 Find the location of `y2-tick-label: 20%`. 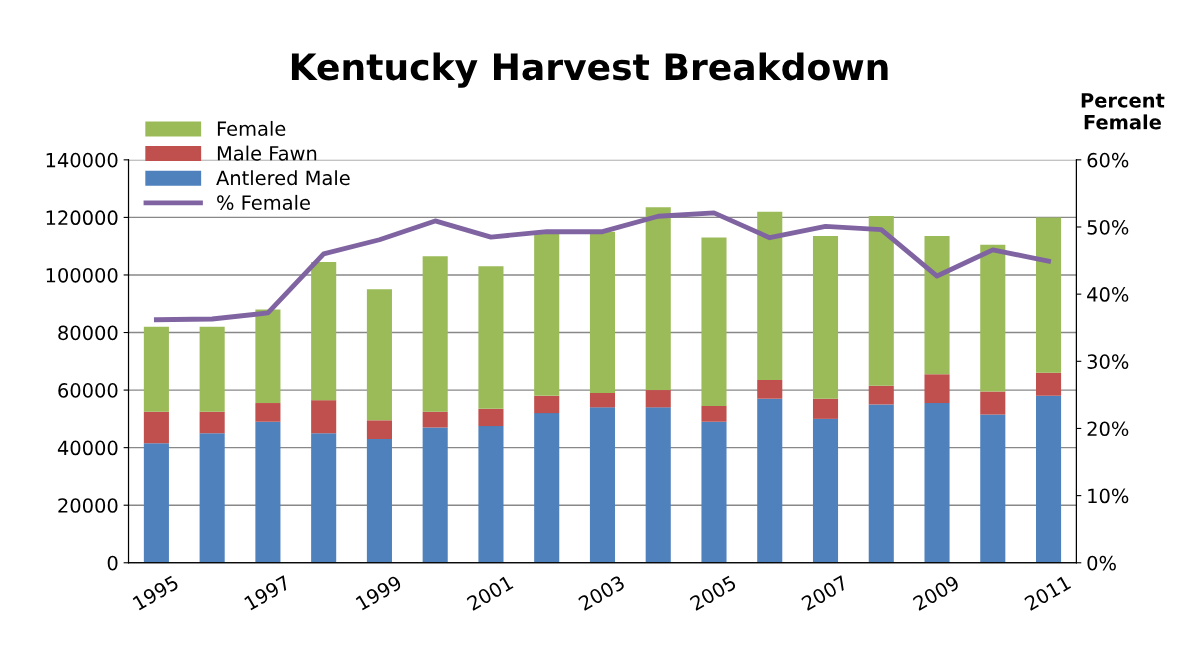

y2-tick-label: 20% is located at coordinates (1108, 429).